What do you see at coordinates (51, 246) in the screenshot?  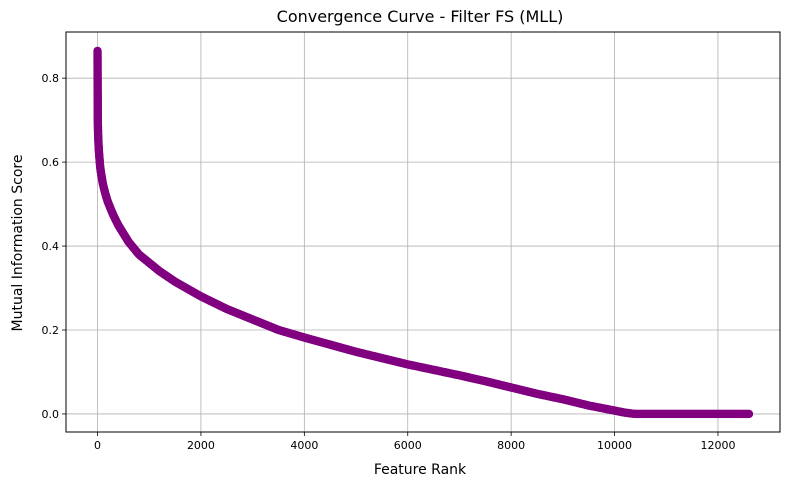 I see `y-tick-label: 0.4` at bounding box center [51, 246].